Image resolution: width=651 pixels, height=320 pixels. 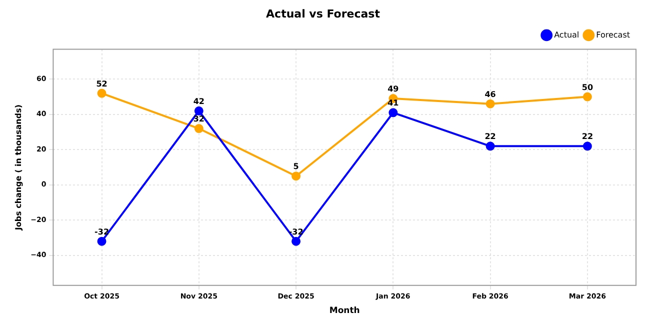 What do you see at coordinates (613, 35) in the screenshot?
I see `legend-label: Forecast` at bounding box center [613, 35].